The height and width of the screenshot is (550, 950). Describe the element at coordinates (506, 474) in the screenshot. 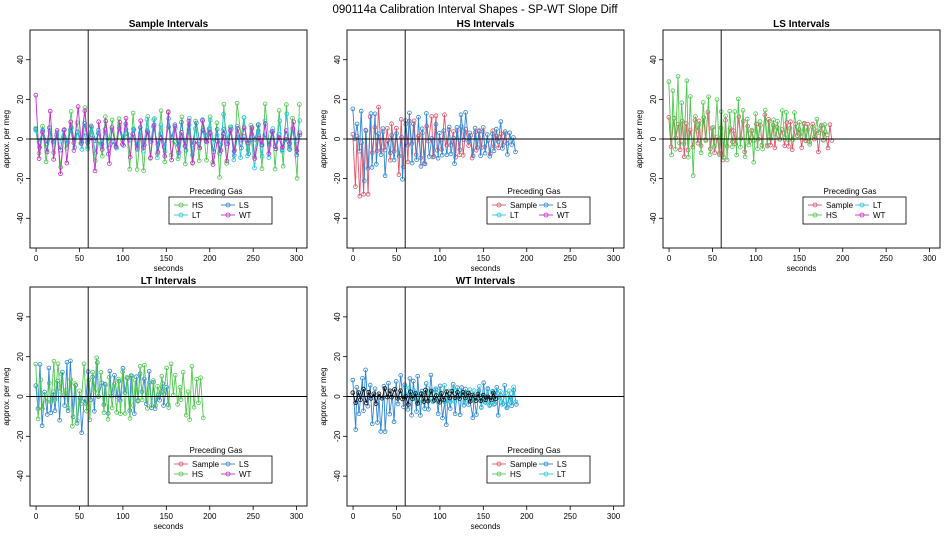

I see `legend-entry-hs: HS` at that location.